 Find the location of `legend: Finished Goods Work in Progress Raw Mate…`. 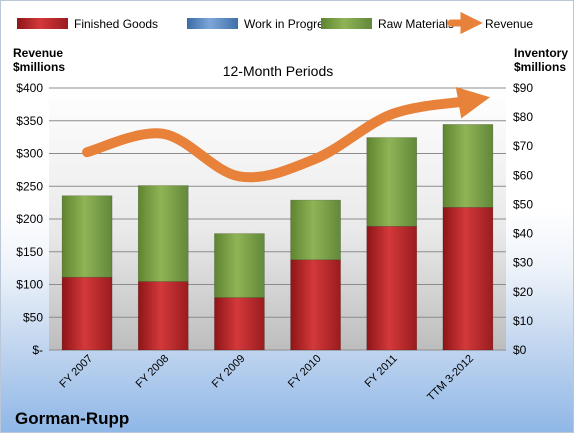

legend: Finished Goods Work in Progress Raw Mate… is located at coordinates (275, 23).